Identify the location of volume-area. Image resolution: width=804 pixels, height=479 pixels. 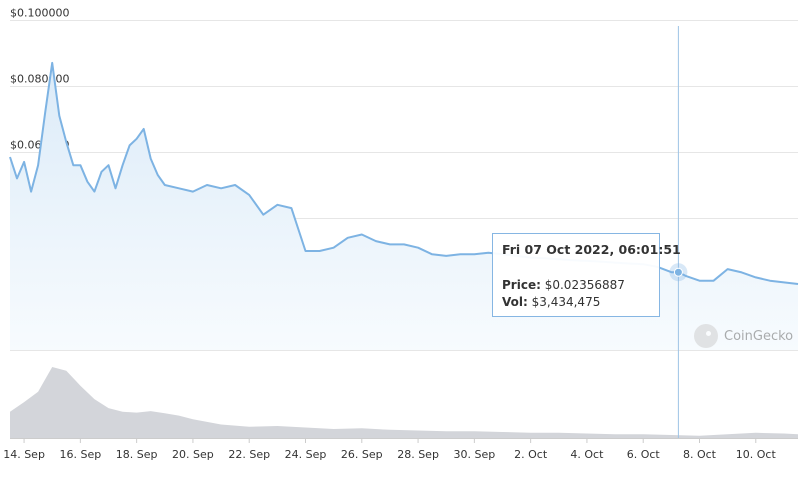
(404, 402).